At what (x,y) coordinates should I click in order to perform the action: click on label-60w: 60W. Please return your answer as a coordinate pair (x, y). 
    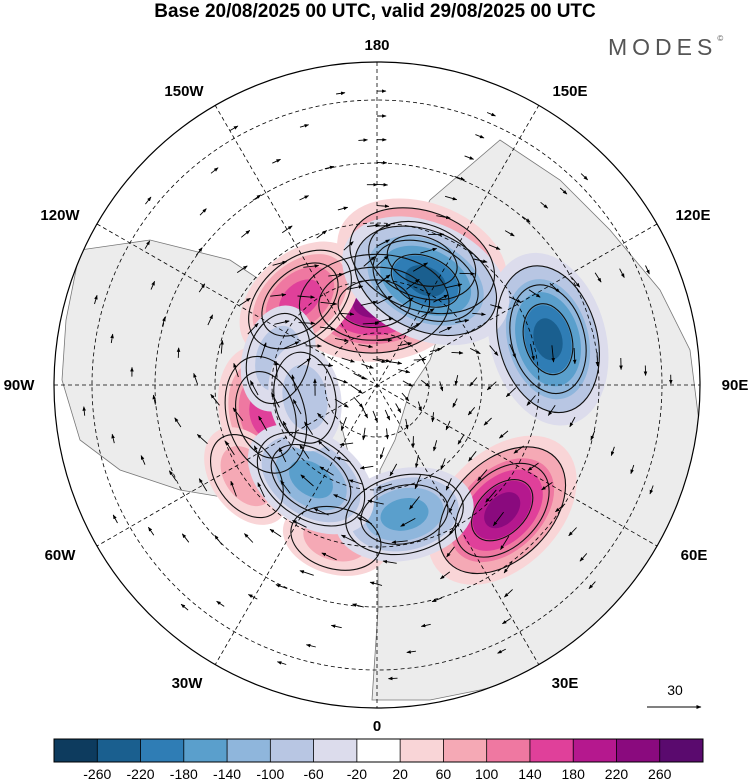
    Looking at the image, I should click on (61, 555).